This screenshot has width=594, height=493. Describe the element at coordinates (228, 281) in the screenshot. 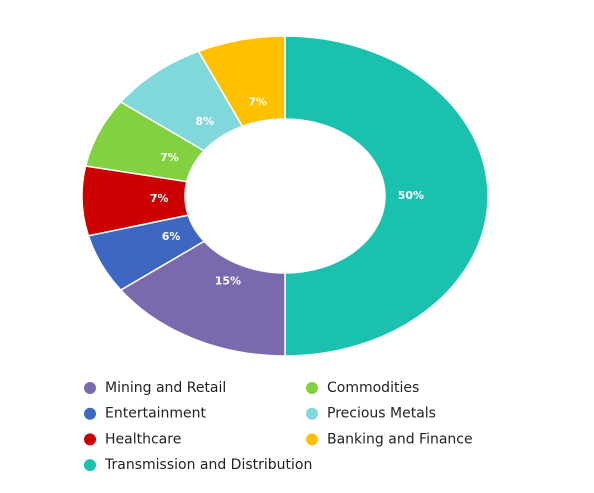

I see `data-label: 15%` at that location.